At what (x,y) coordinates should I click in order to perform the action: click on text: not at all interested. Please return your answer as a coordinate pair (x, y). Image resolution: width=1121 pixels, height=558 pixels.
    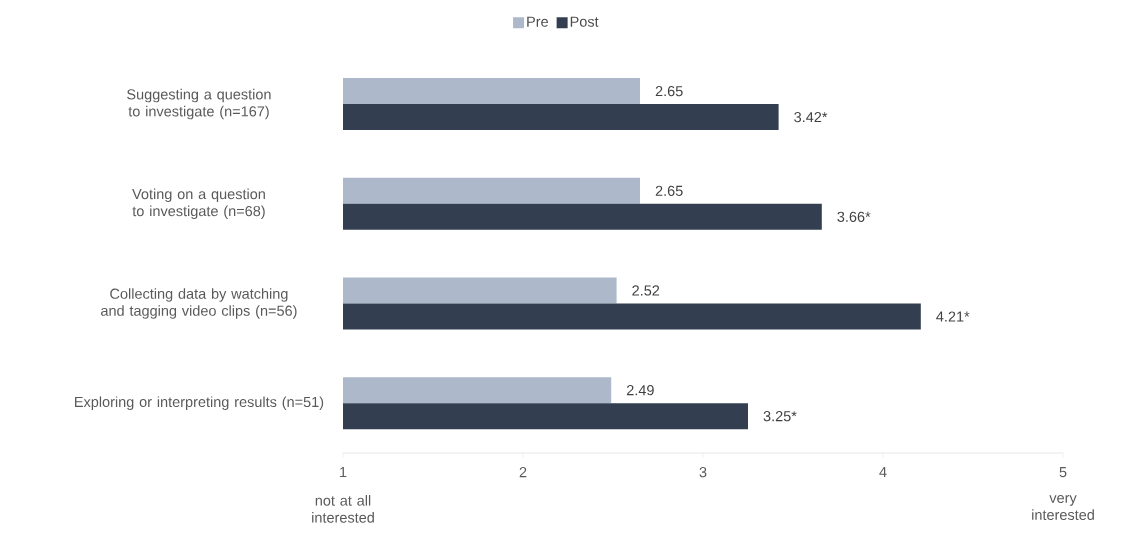
    Looking at the image, I should click on (343, 509).